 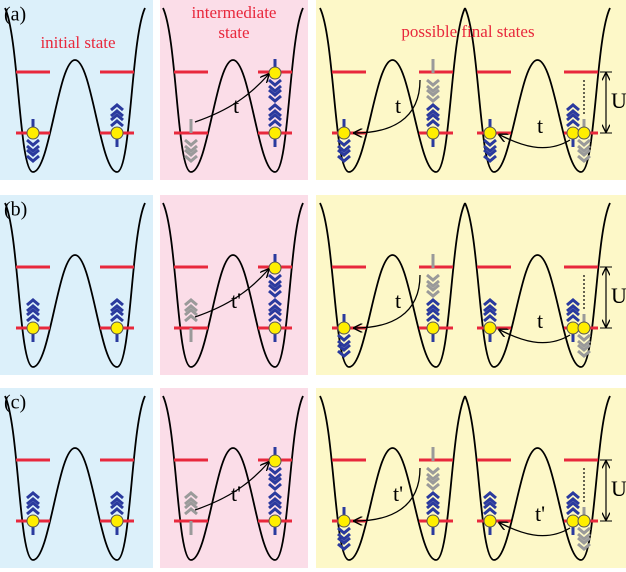 I want to click on header-final: possible final states, so click(x=467, y=31).